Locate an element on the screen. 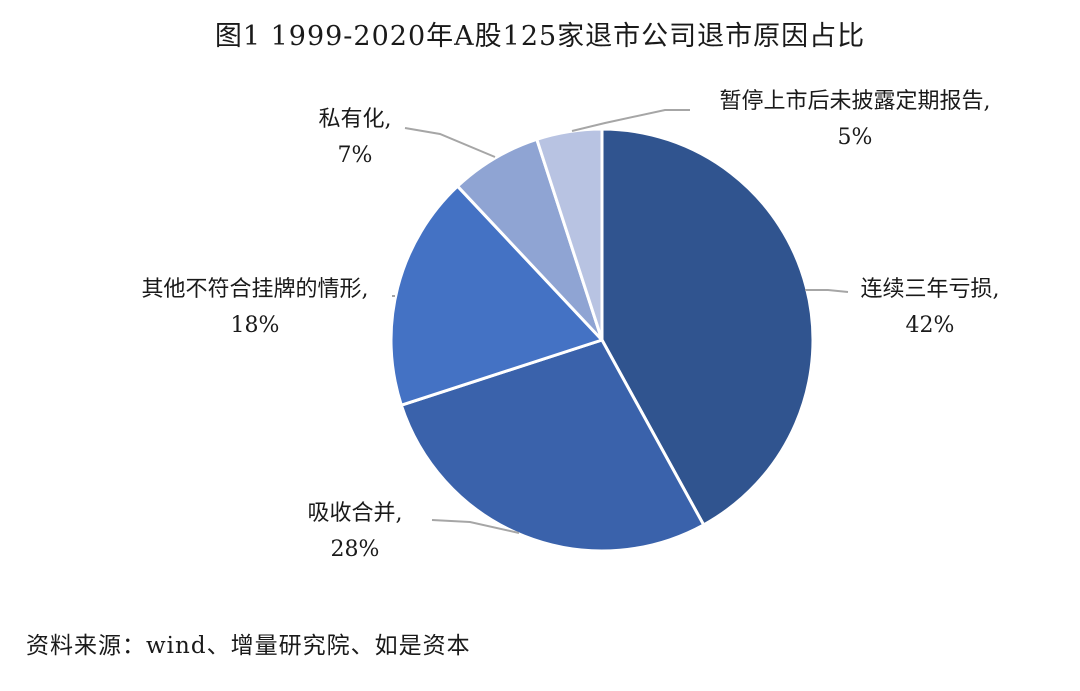 The height and width of the screenshot is (691, 1080). slice-value-label: 28% is located at coordinates (355, 549).